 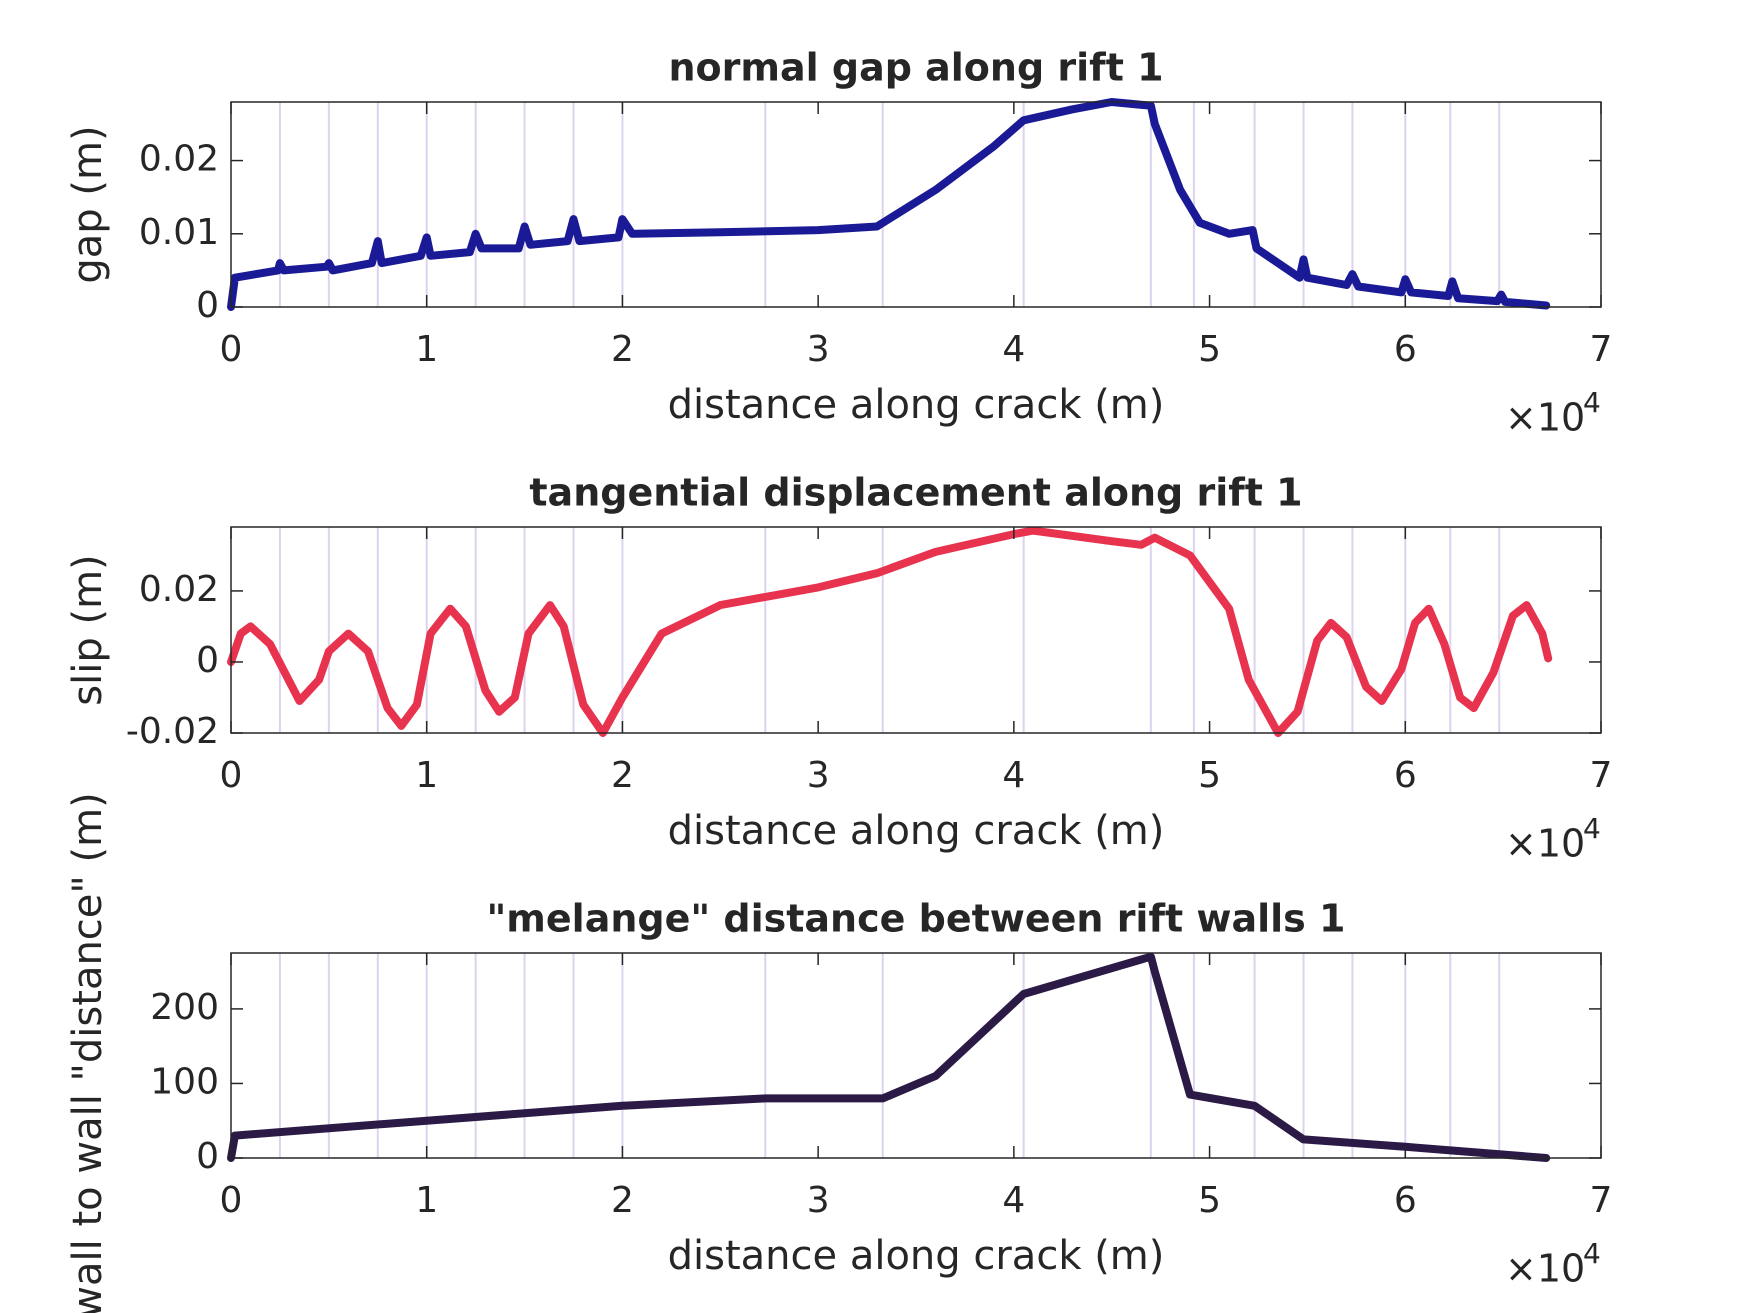 I want to click on y-tick-label: -0.02, so click(x=172, y=731).